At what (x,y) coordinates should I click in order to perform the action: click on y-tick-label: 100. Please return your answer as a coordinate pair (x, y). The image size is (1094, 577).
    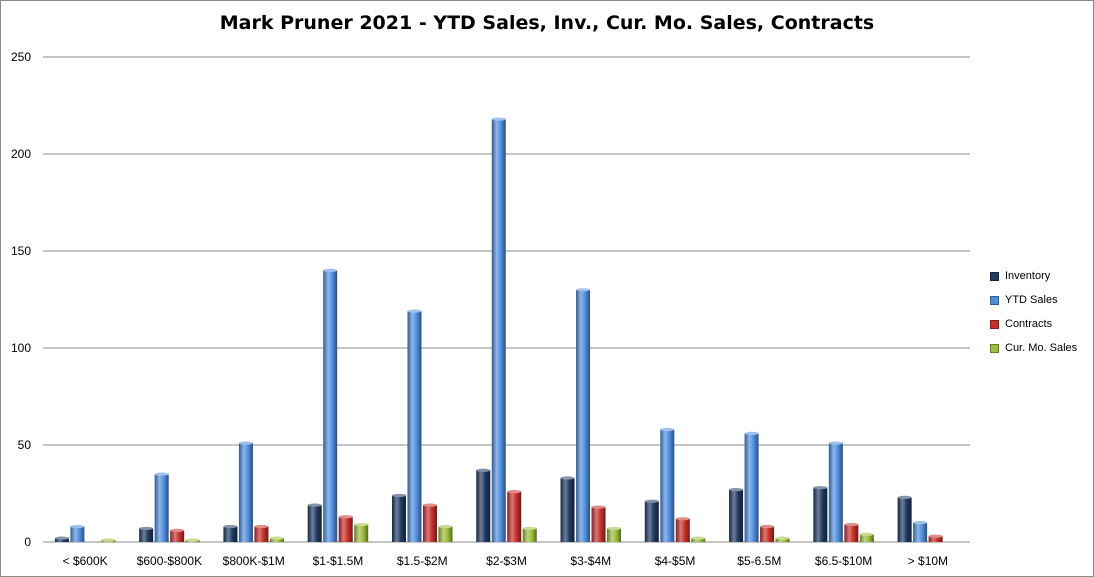
    Looking at the image, I should click on (21, 348).